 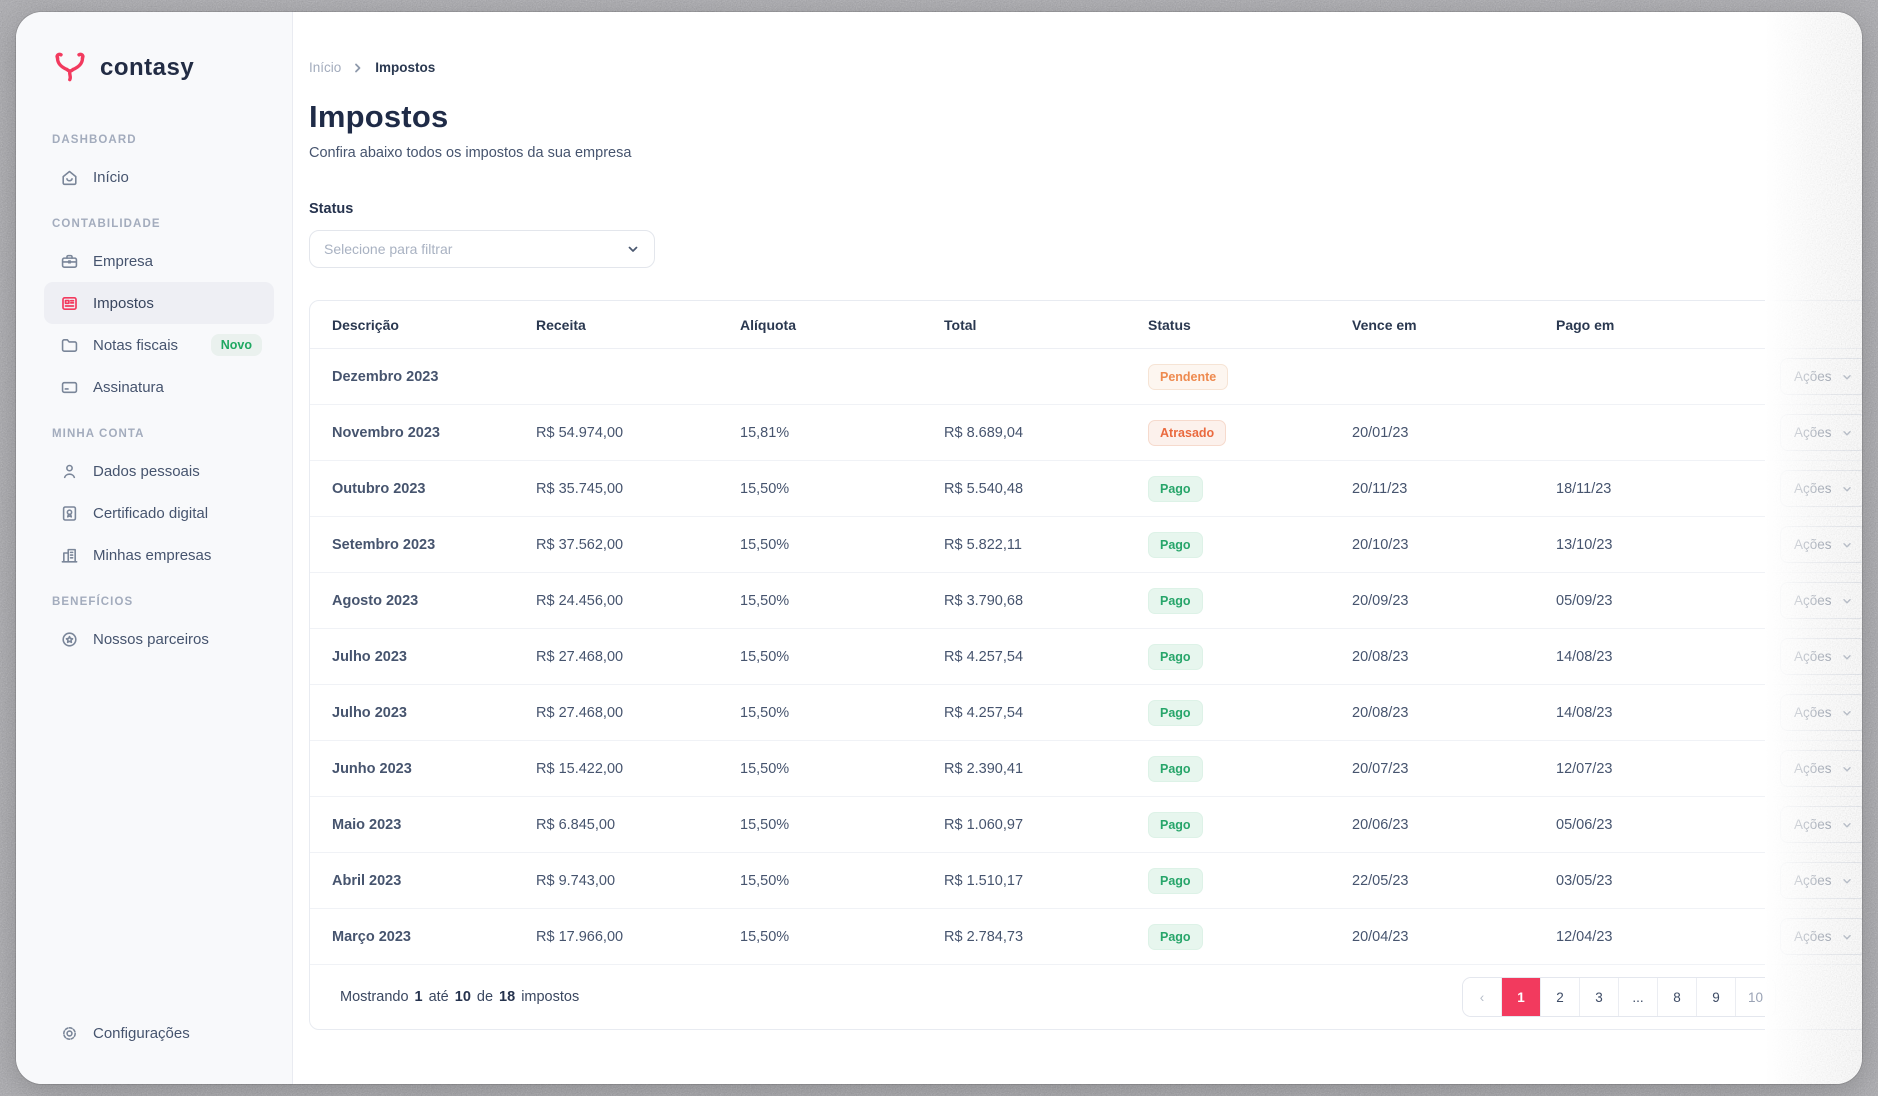 I want to click on section-label: MINHA CONTA, so click(x=98, y=434).